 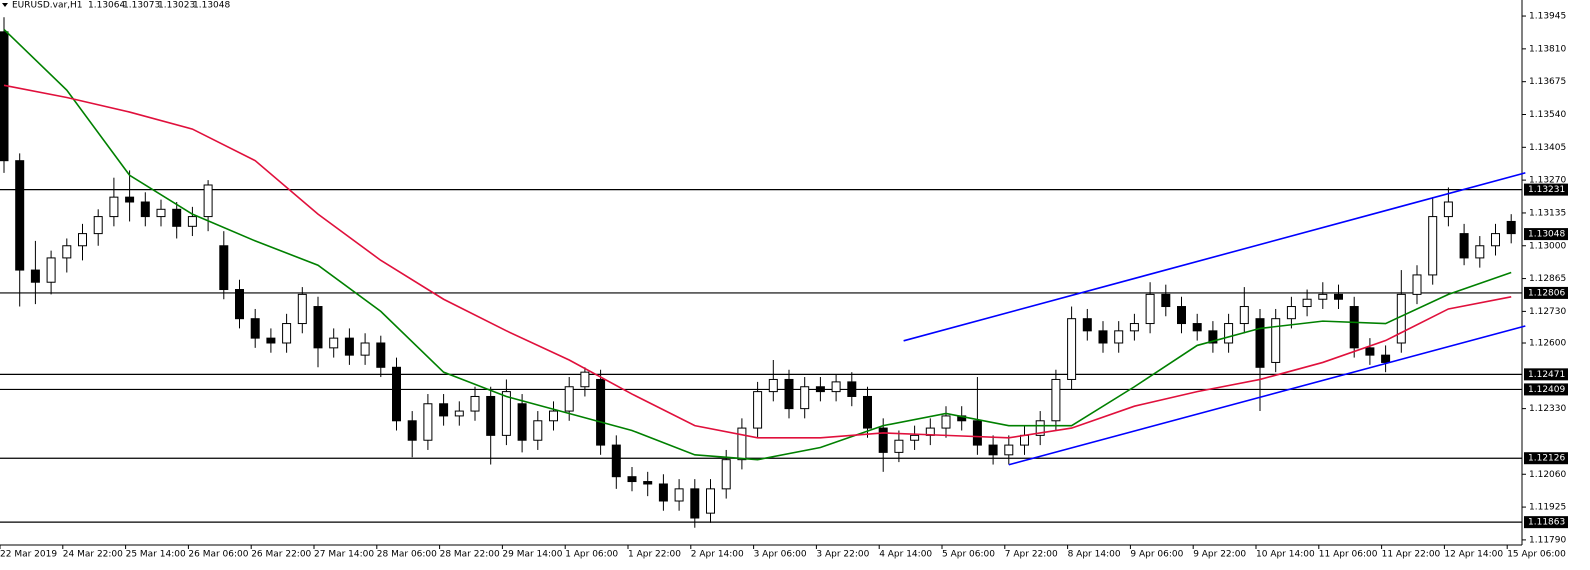 I want to click on symbol: EURUSD.var,H1, so click(x=47, y=6).